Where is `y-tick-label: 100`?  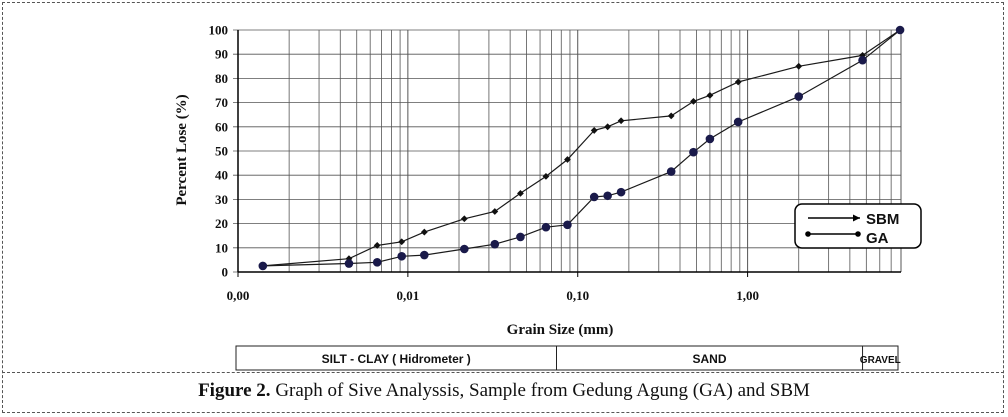 y-tick-label: 100 is located at coordinates (219, 30).